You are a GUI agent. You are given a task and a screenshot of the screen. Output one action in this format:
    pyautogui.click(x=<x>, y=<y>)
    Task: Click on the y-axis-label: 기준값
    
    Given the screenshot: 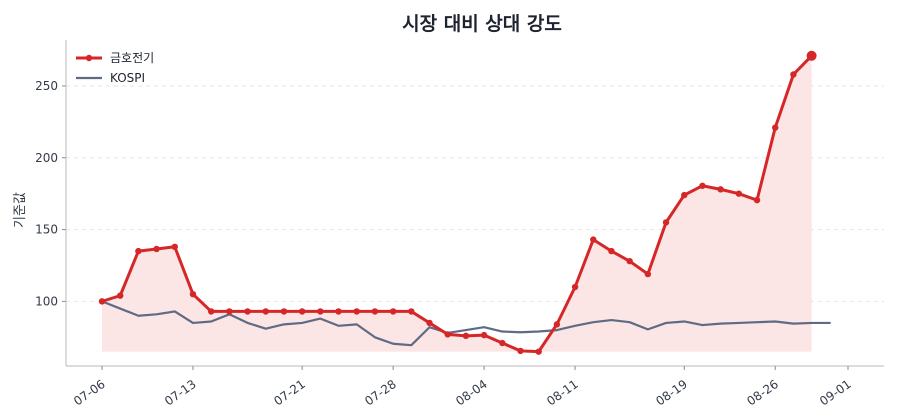 What is the action you would take?
    pyautogui.click(x=20, y=210)
    